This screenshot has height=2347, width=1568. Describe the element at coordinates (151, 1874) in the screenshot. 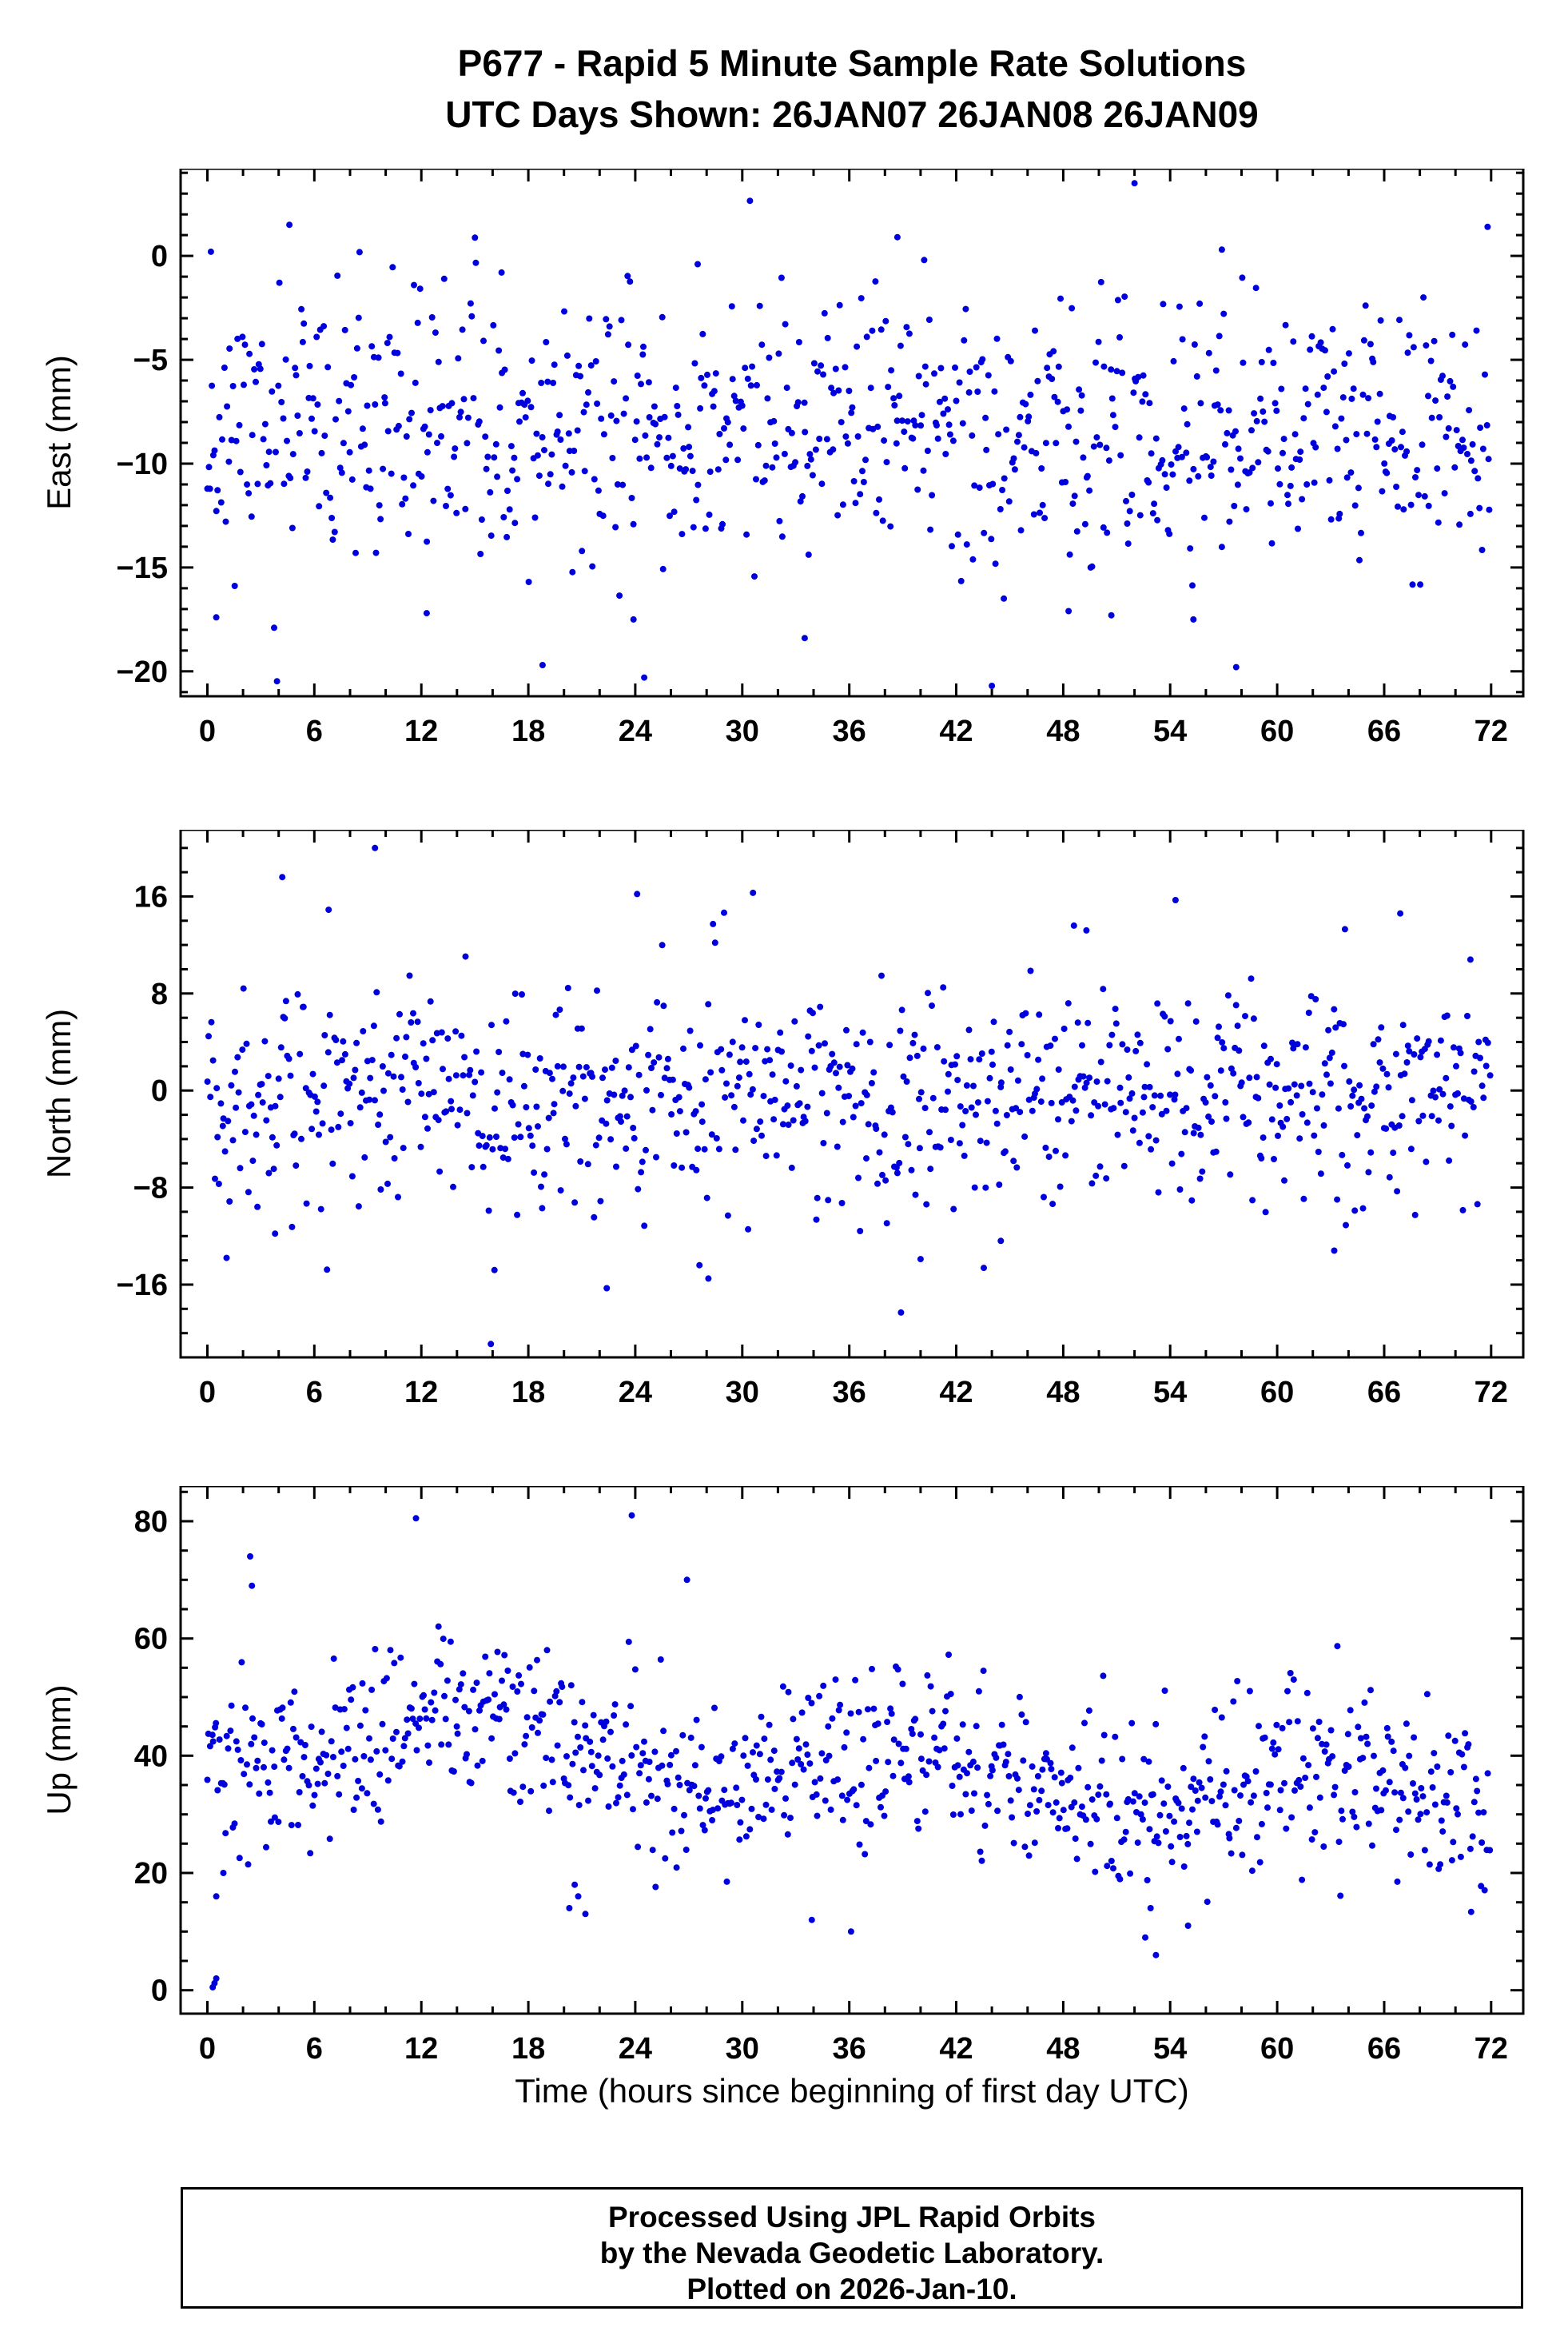

I see `svg-text: 20` at that location.